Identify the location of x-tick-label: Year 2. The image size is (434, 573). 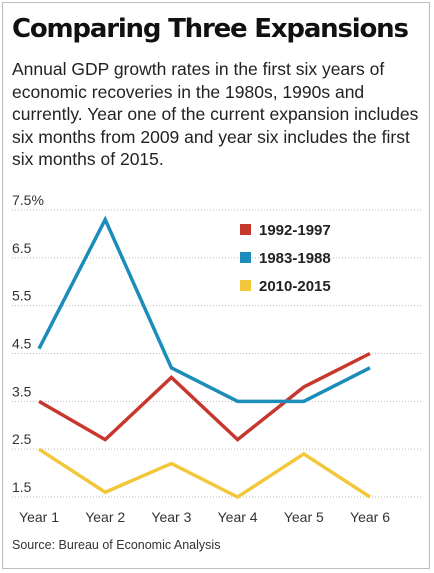
(105, 517).